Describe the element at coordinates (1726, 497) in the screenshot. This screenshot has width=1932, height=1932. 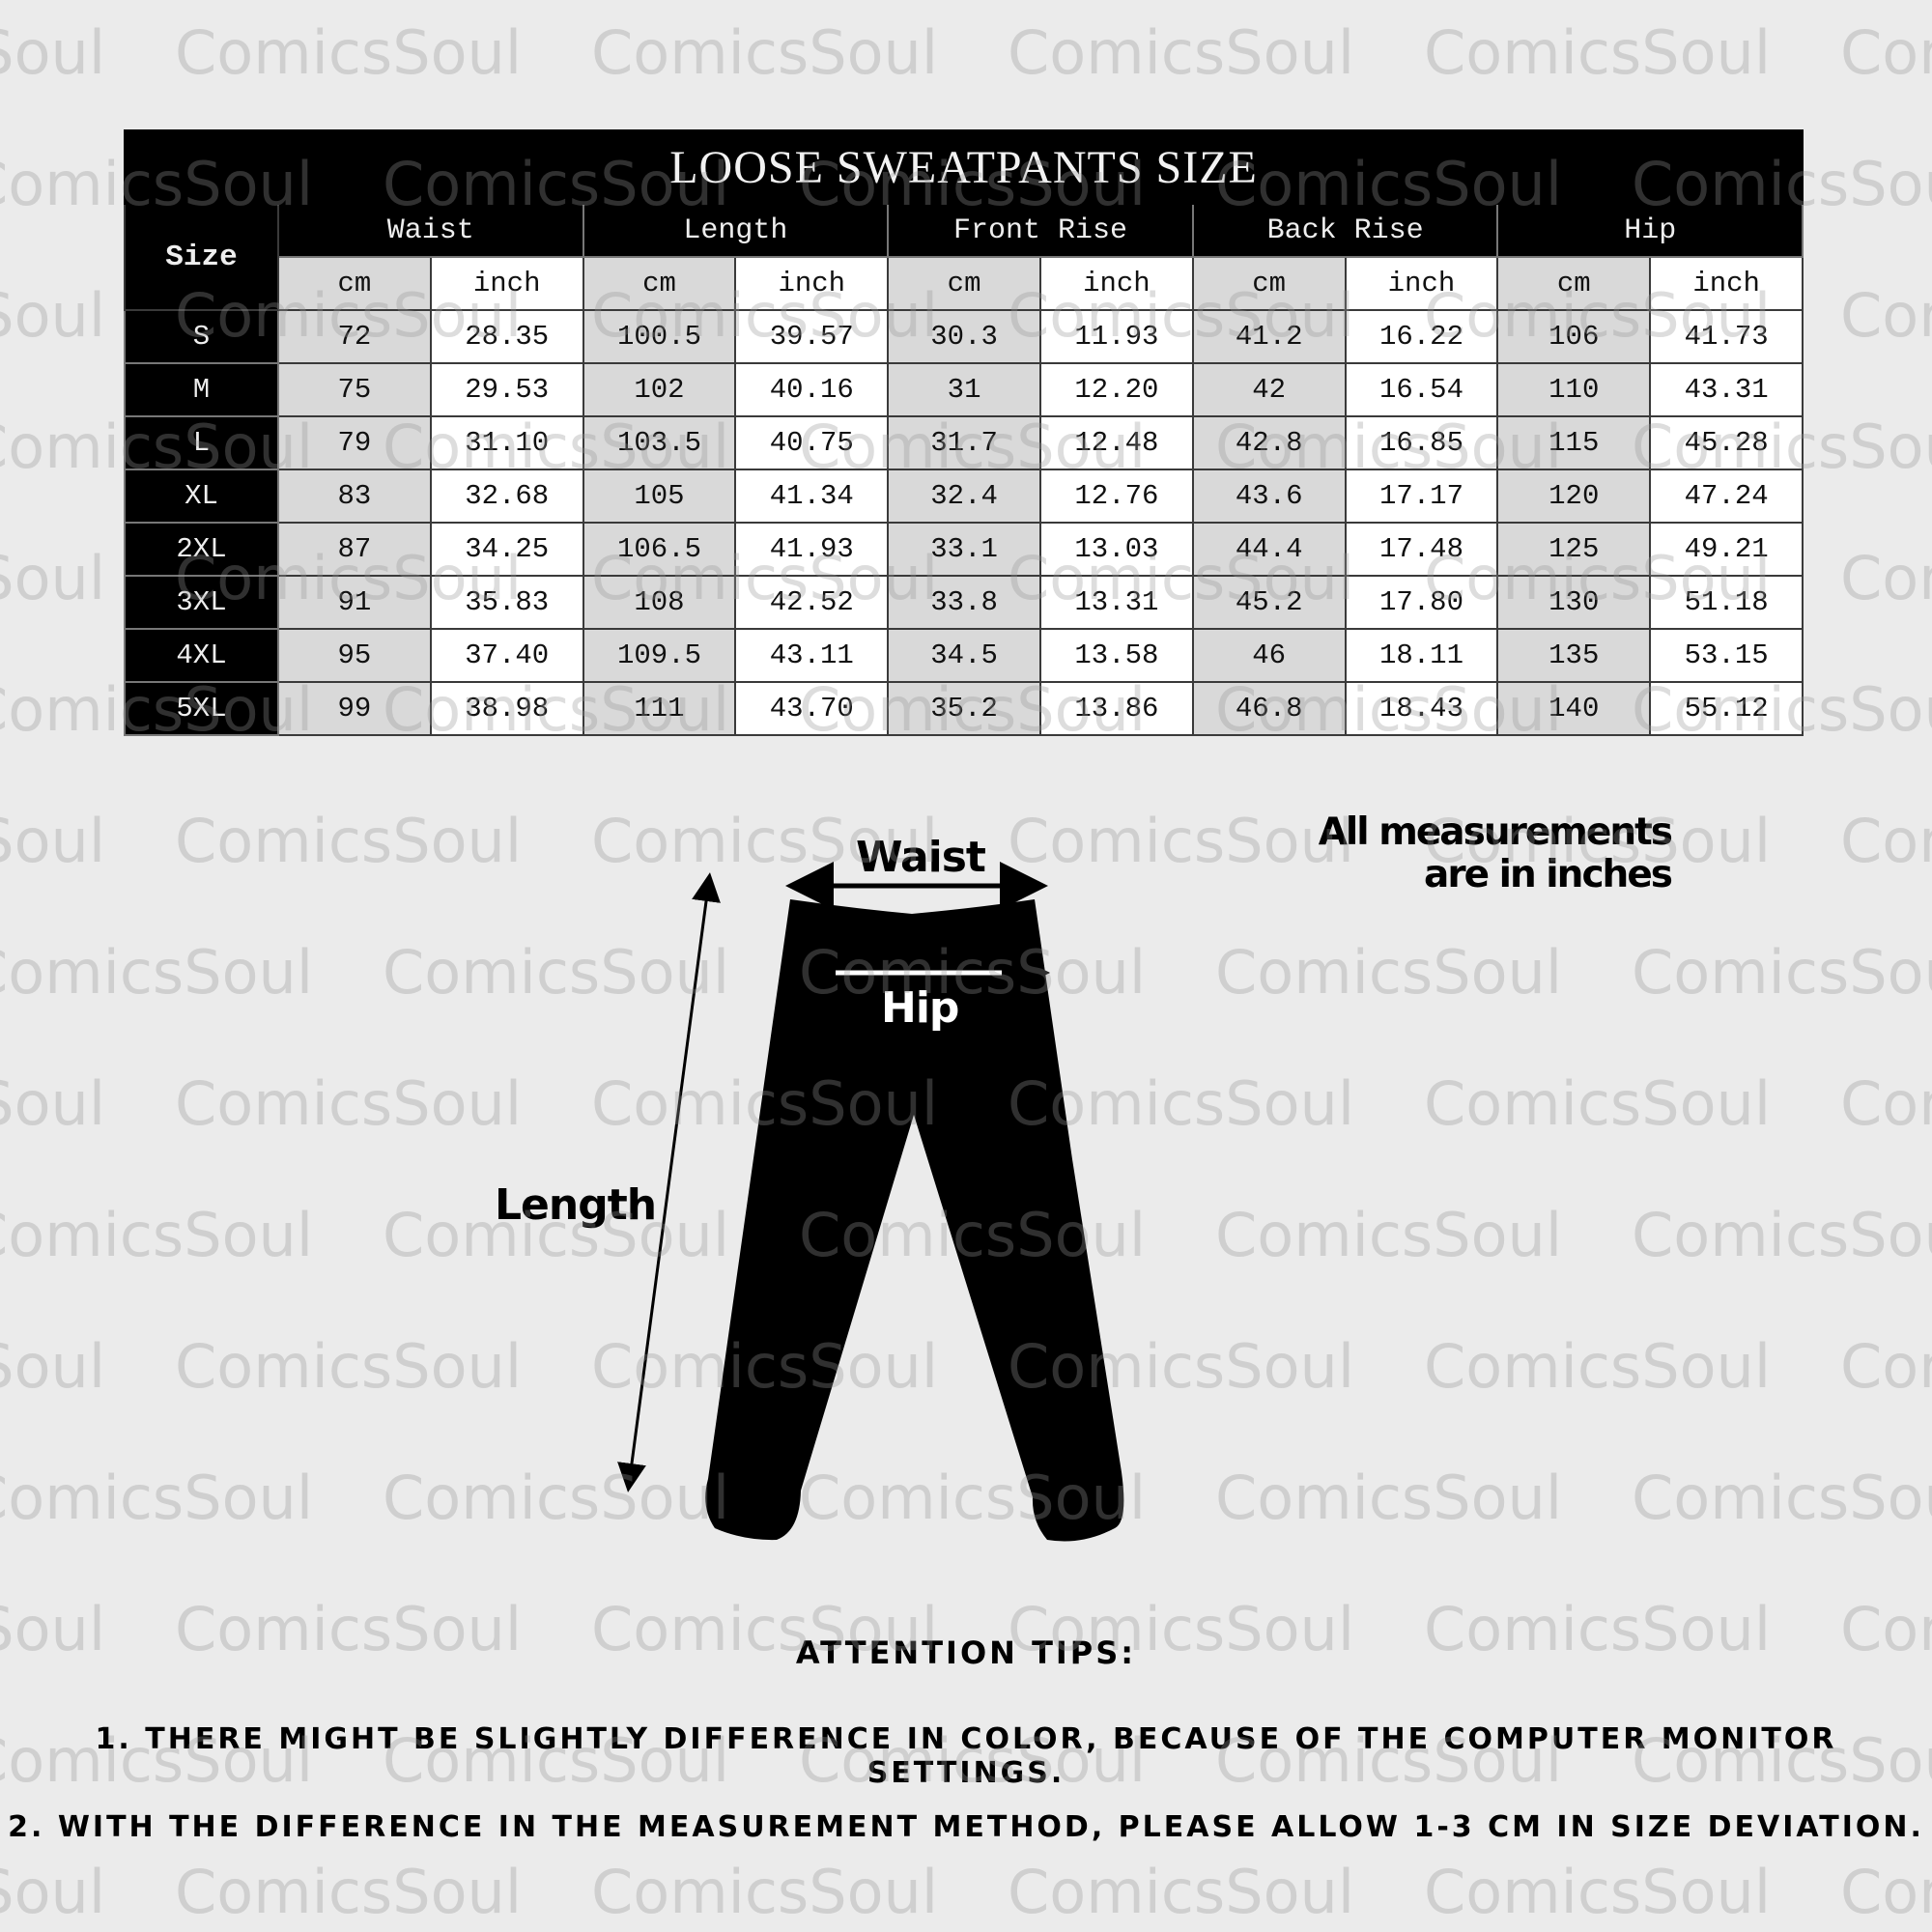
I see `inch-value-cell: 47.24` at that location.